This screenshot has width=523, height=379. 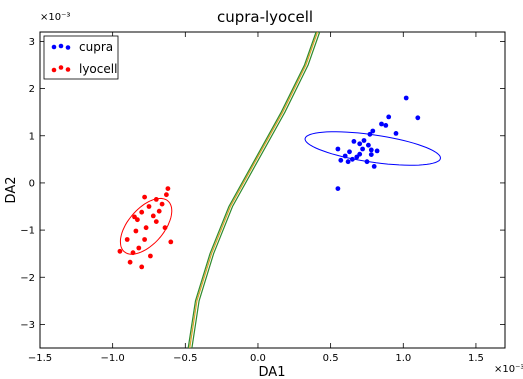 What do you see at coordinates (113, 358) in the screenshot?
I see `x-tick-label-1: −1.0` at bounding box center [113, 358].